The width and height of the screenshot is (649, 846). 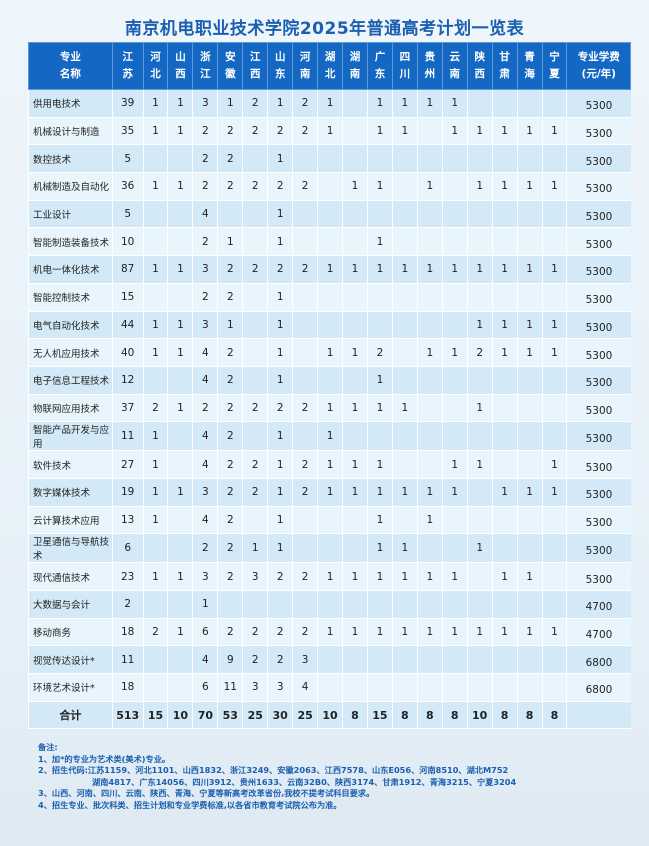 I want to click on total-cell: 513, so click(x=127, y=715).